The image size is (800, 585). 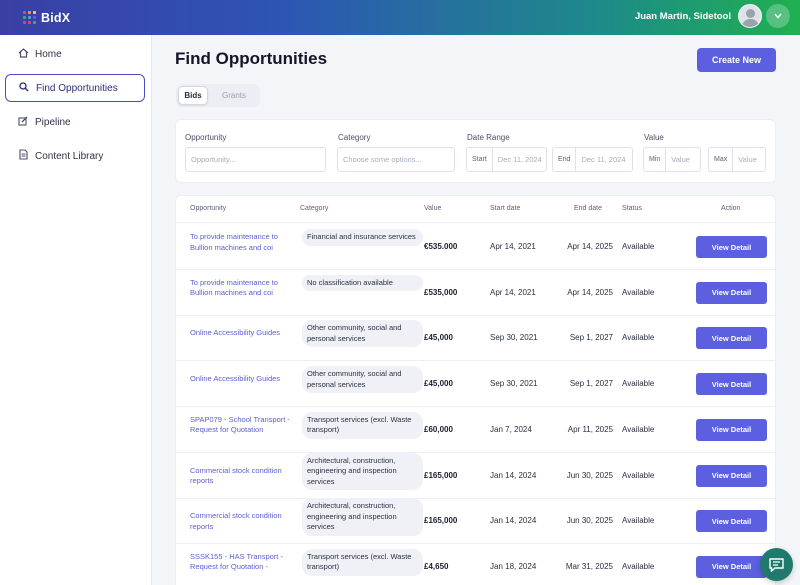 What do you see at coordinates (682, 16) in the screenshot?
I see `user-name: Juan Martin, Sidetool` at bounding box center [682, 16].